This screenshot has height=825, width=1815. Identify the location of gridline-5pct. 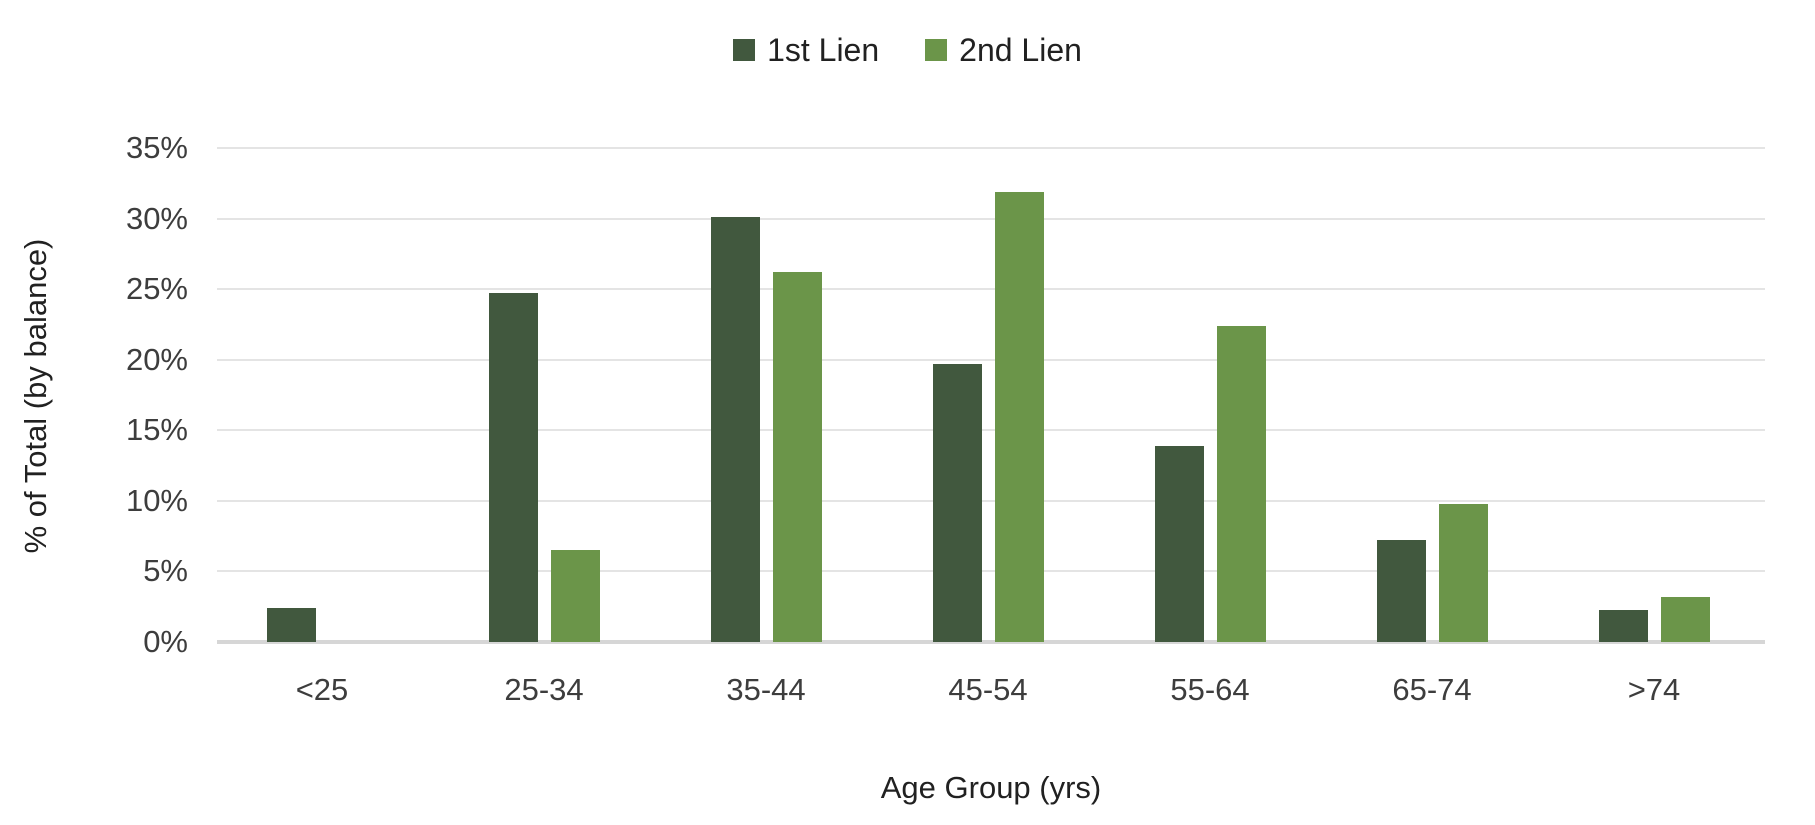
(991, 571).